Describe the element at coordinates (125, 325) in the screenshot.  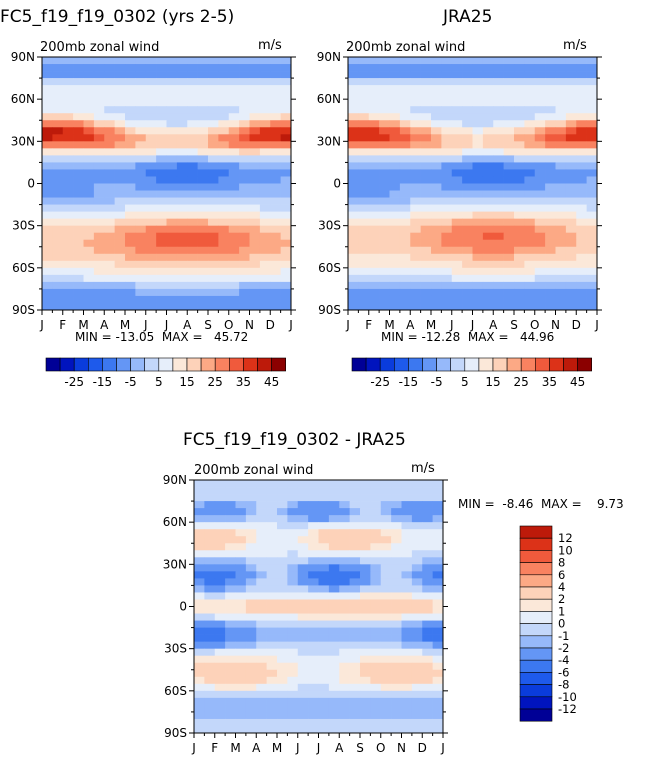
I see `x-tick-label: M` at that location.